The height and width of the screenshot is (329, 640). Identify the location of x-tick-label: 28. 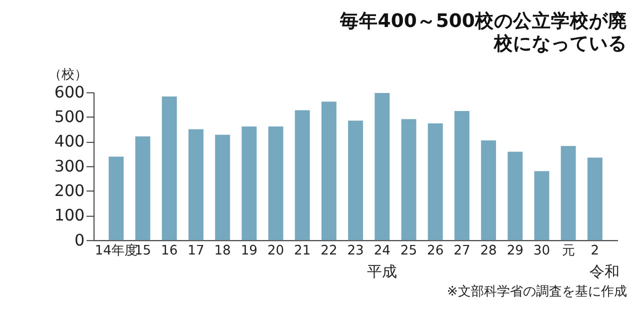
(488, 251).